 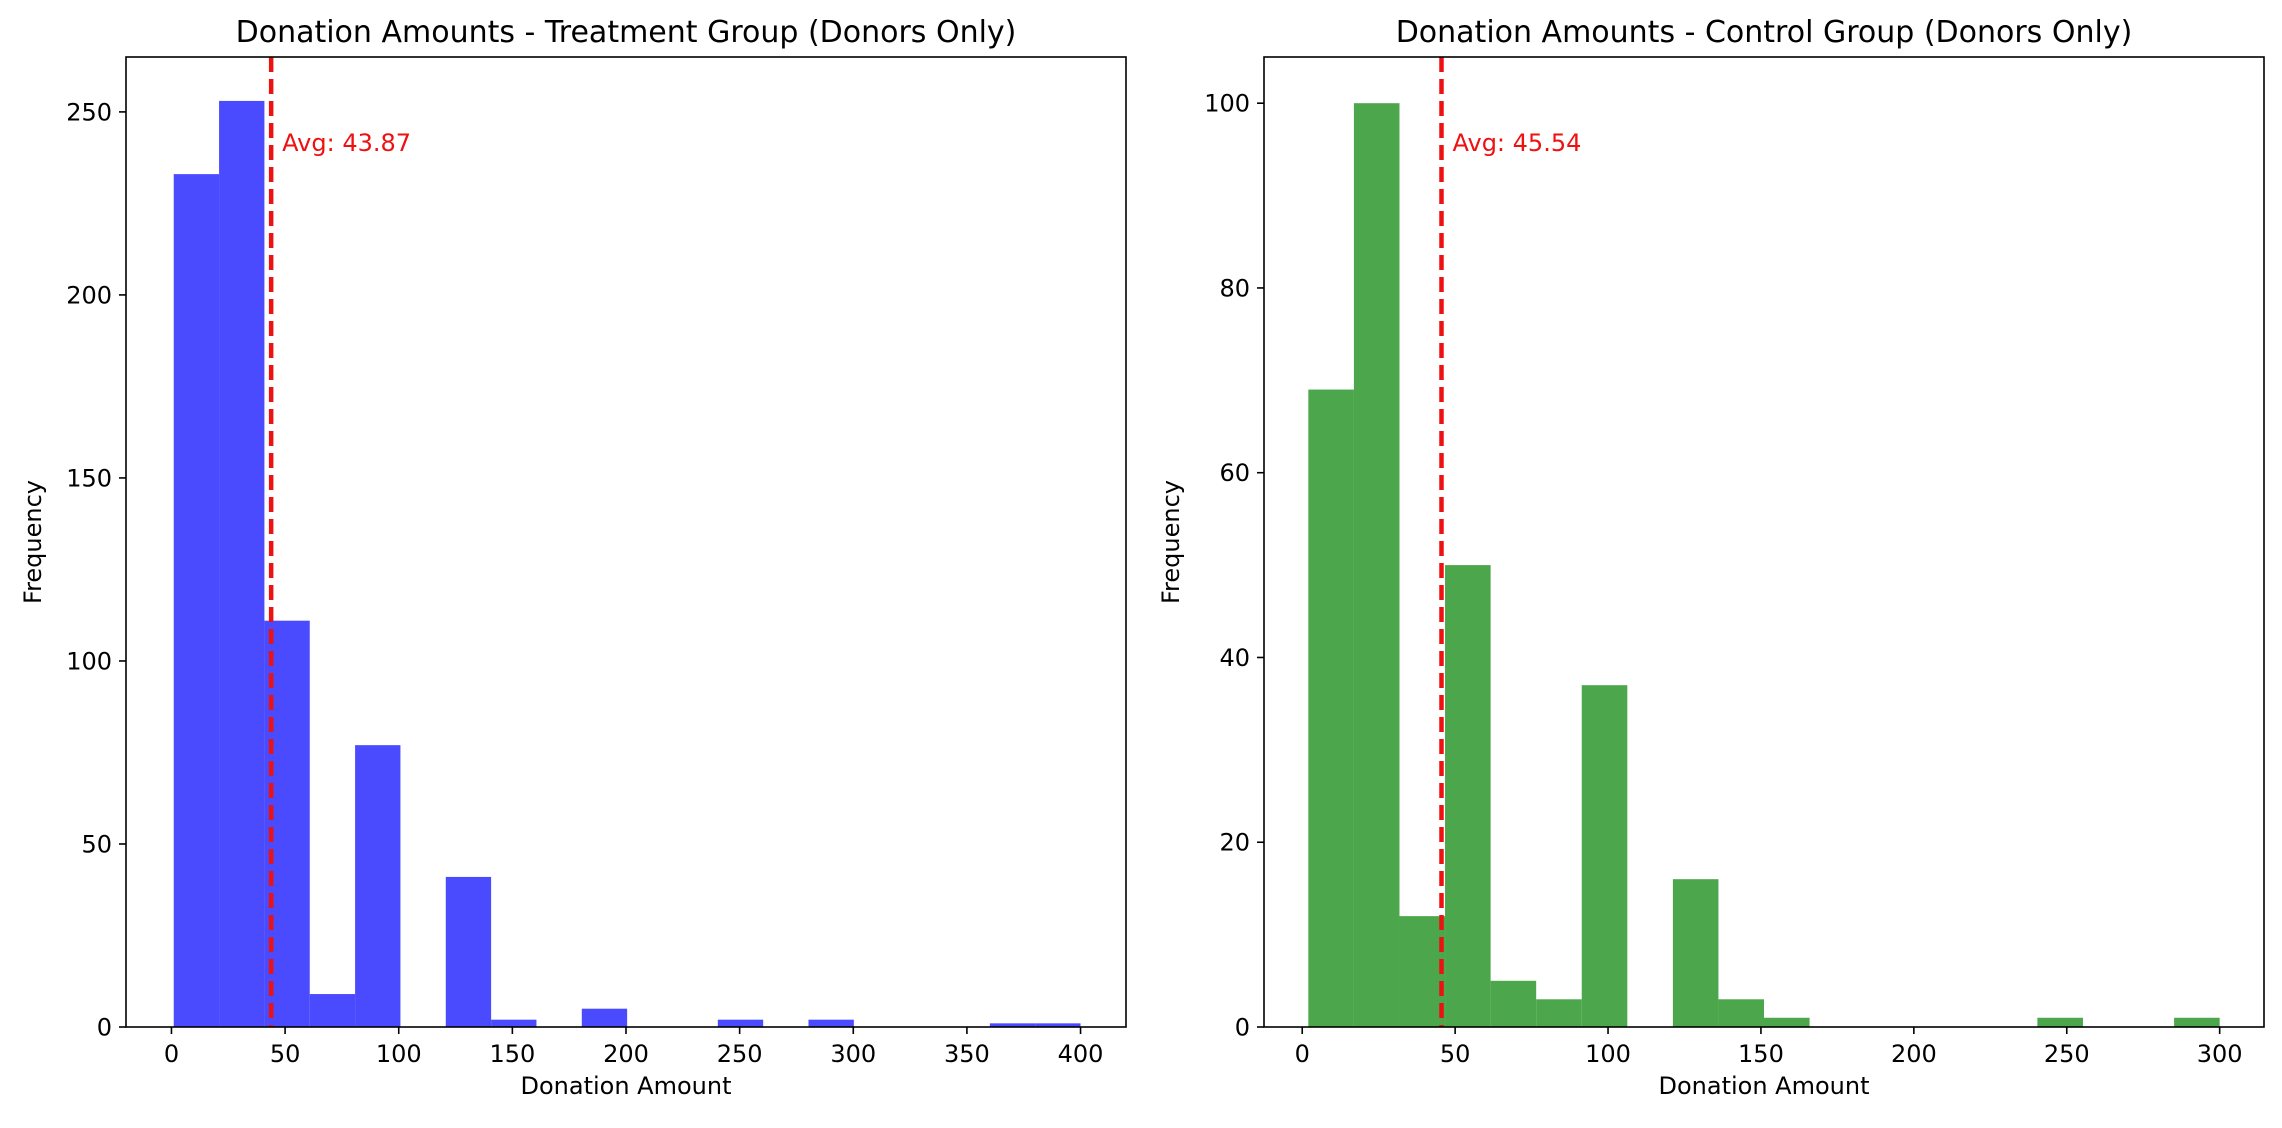 I want to click on chart-1-x-tick-label-5: 200, so click(x=626, y=1054).